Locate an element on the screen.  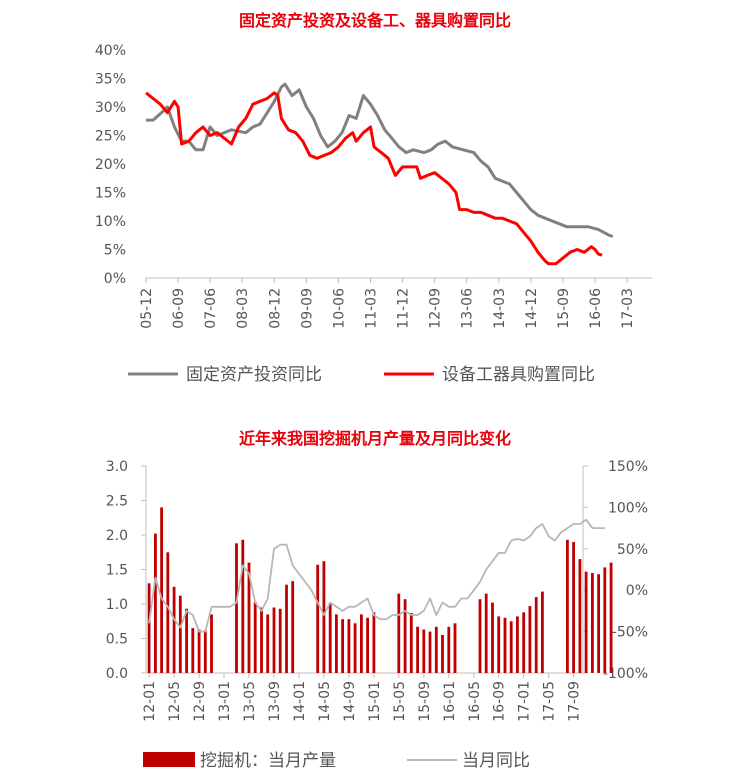
chart1-x-tick-label: 14-03 is located at coordinates (500, 308).